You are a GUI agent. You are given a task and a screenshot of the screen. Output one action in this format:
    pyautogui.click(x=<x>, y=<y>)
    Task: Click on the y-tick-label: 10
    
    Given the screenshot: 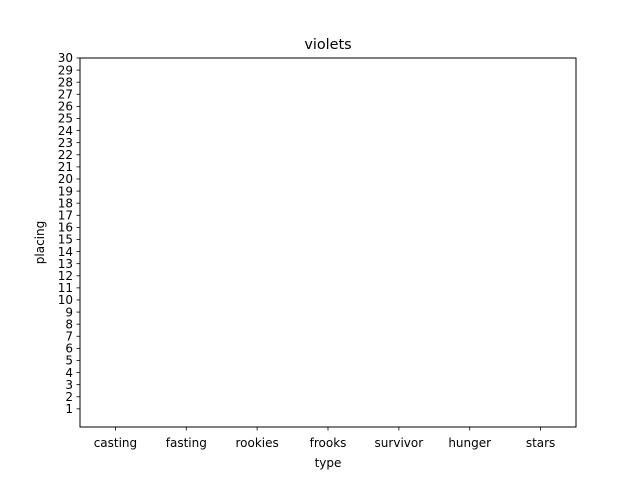 What is the action you would take?
    pyautogui.click(x=65, y=300)
    